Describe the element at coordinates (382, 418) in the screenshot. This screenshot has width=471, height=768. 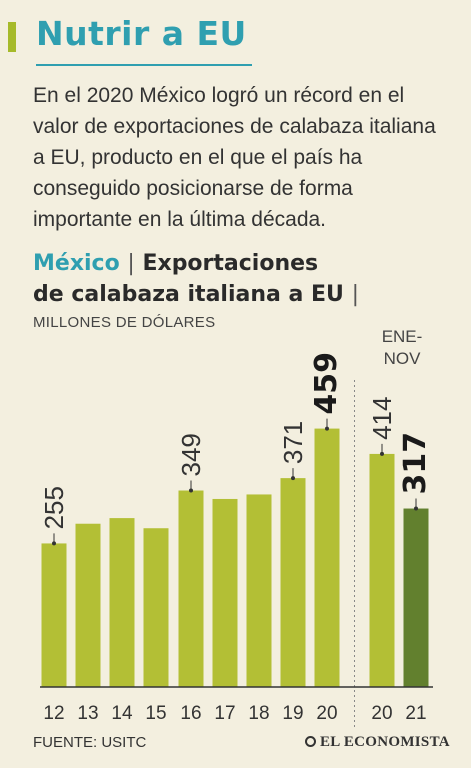
I see `value-label: 414` at that location.